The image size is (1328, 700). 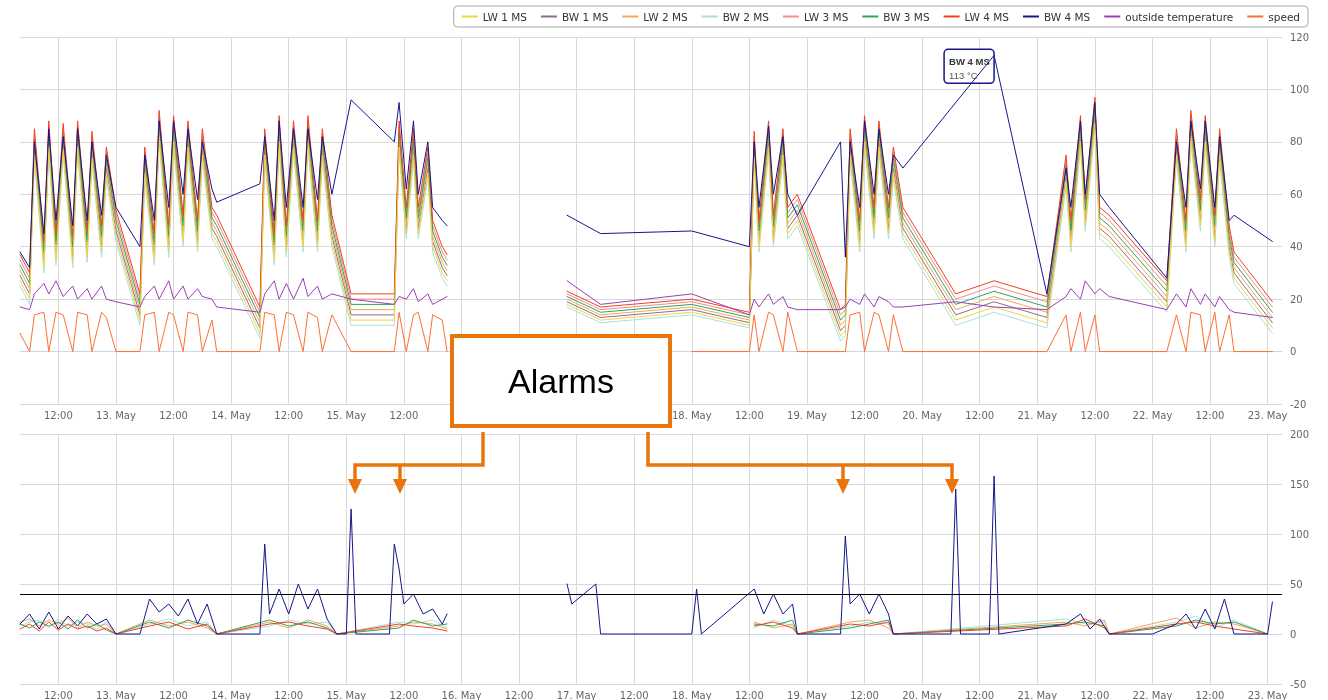 I want to click on x-tick-label: 17. May, so click(x=576, y=694).